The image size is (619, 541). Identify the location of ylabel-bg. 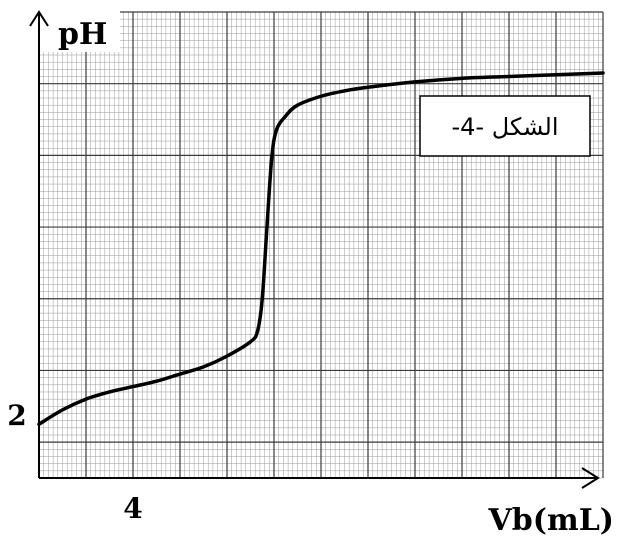
(79, 26).